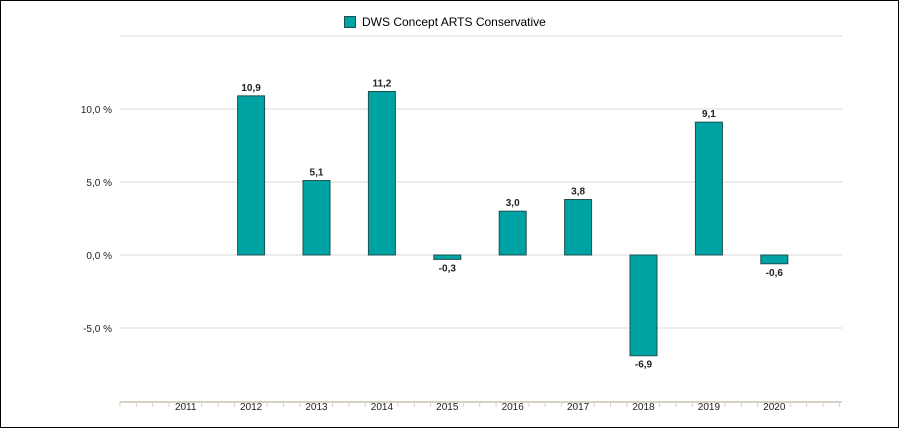 This screenshot has width=899, height=428. What do you see at coordinates (578, 192) in the screenshot?
I see `data-label: 3,8` at bounding box center [578, 192].